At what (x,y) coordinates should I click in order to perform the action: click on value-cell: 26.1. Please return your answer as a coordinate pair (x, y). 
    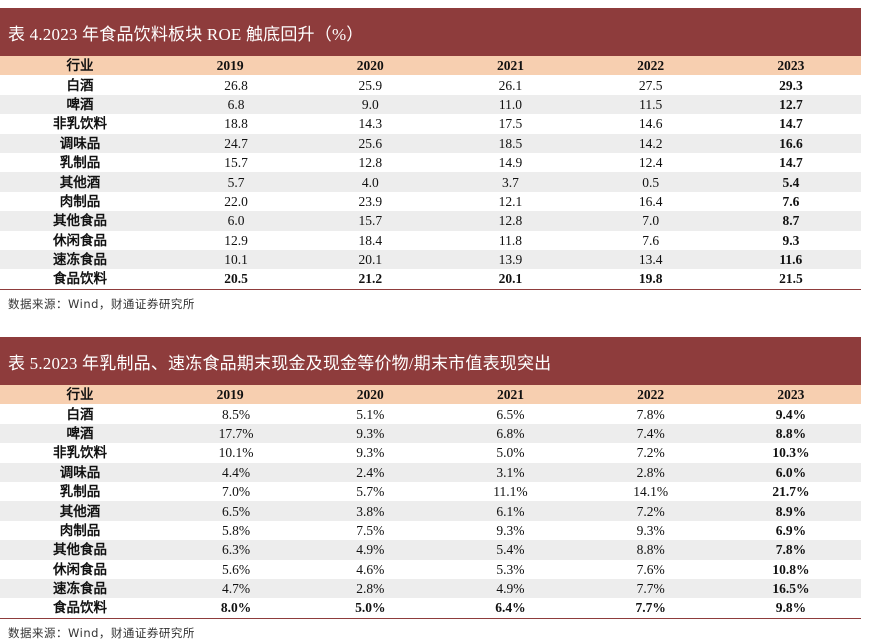
    Looking at the image, I should click on (510, 85).